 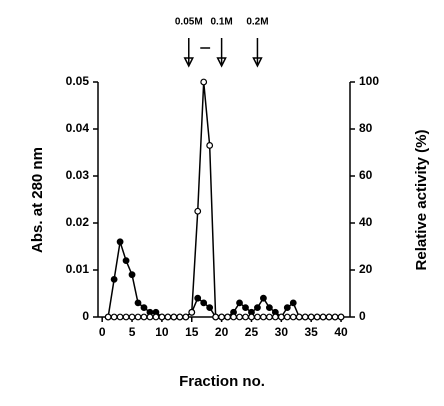 I want to click on x-tick-label: 35, so click(x=312, y=332).